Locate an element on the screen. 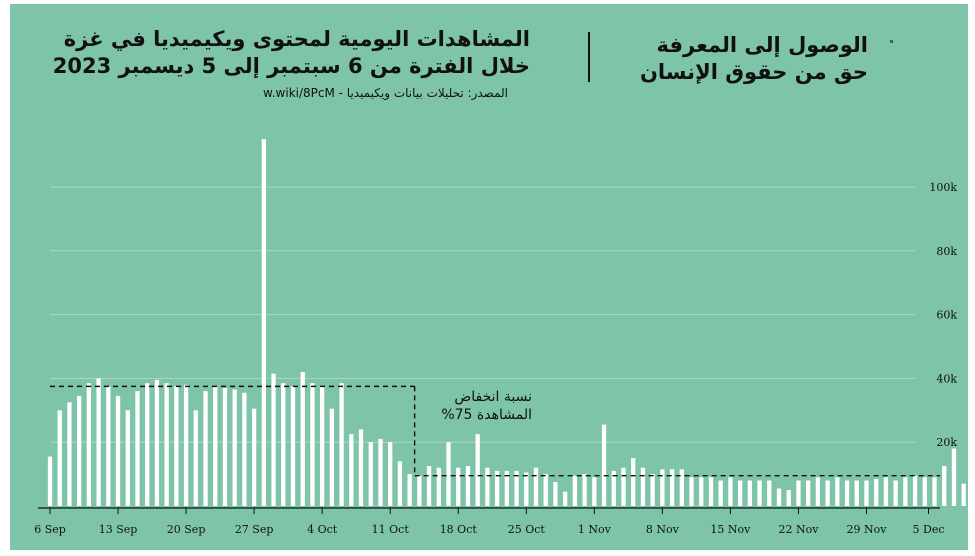 The width and height of the screenshot is (975, 556). x-tick-label: 15 Nov is located at coordinates (730, 529).